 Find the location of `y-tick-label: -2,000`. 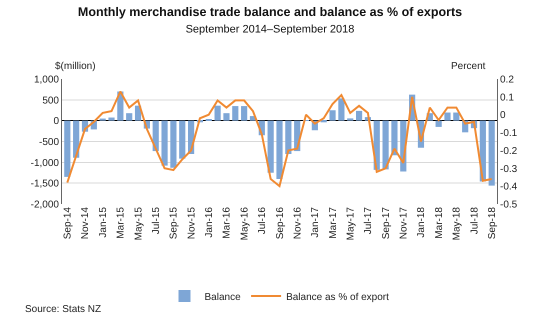

y-tick-label: -2,000 is located at coordinates (45, 205).